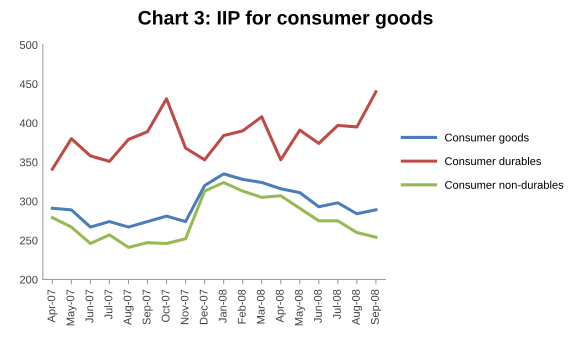 This screenshot has height=345, width=571. I want to click on x-tick-label: Sep-08, so click(376, 307).